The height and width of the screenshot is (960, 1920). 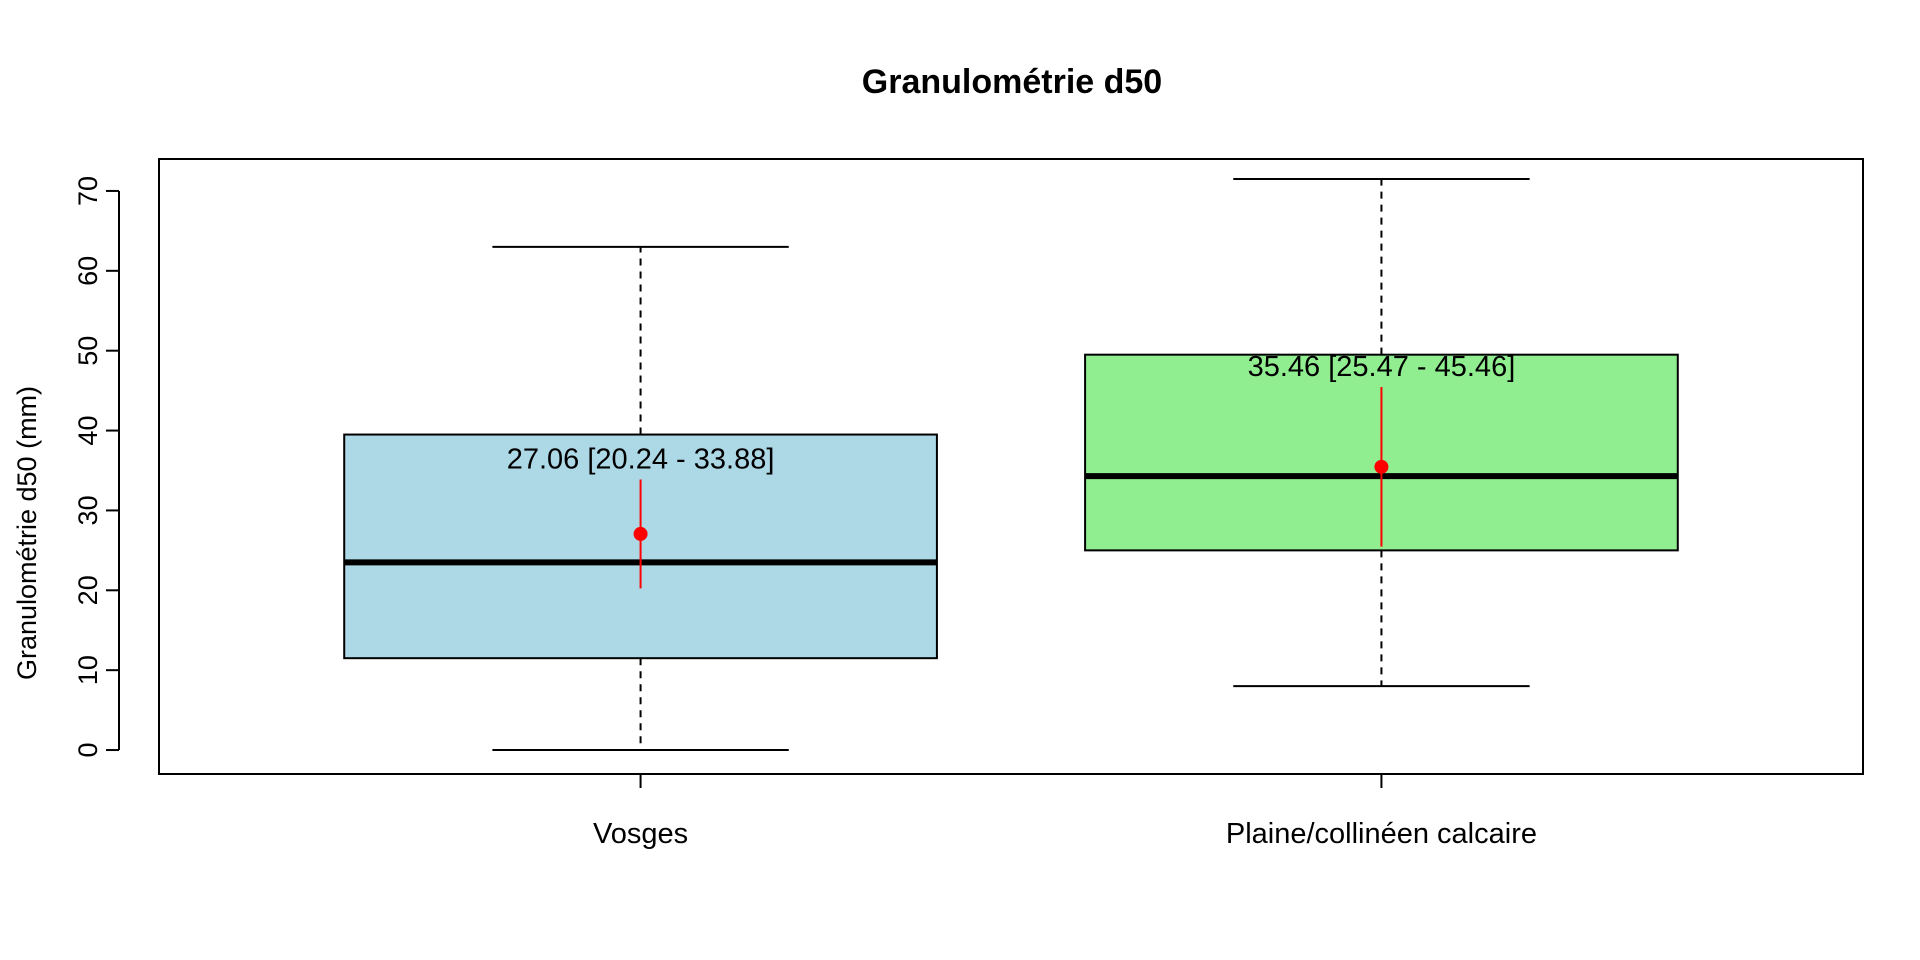 What do you see at coordinates (88, 271) in the screenshot?
I see `y-tick-label: 60` at bounding box center [88, 271].